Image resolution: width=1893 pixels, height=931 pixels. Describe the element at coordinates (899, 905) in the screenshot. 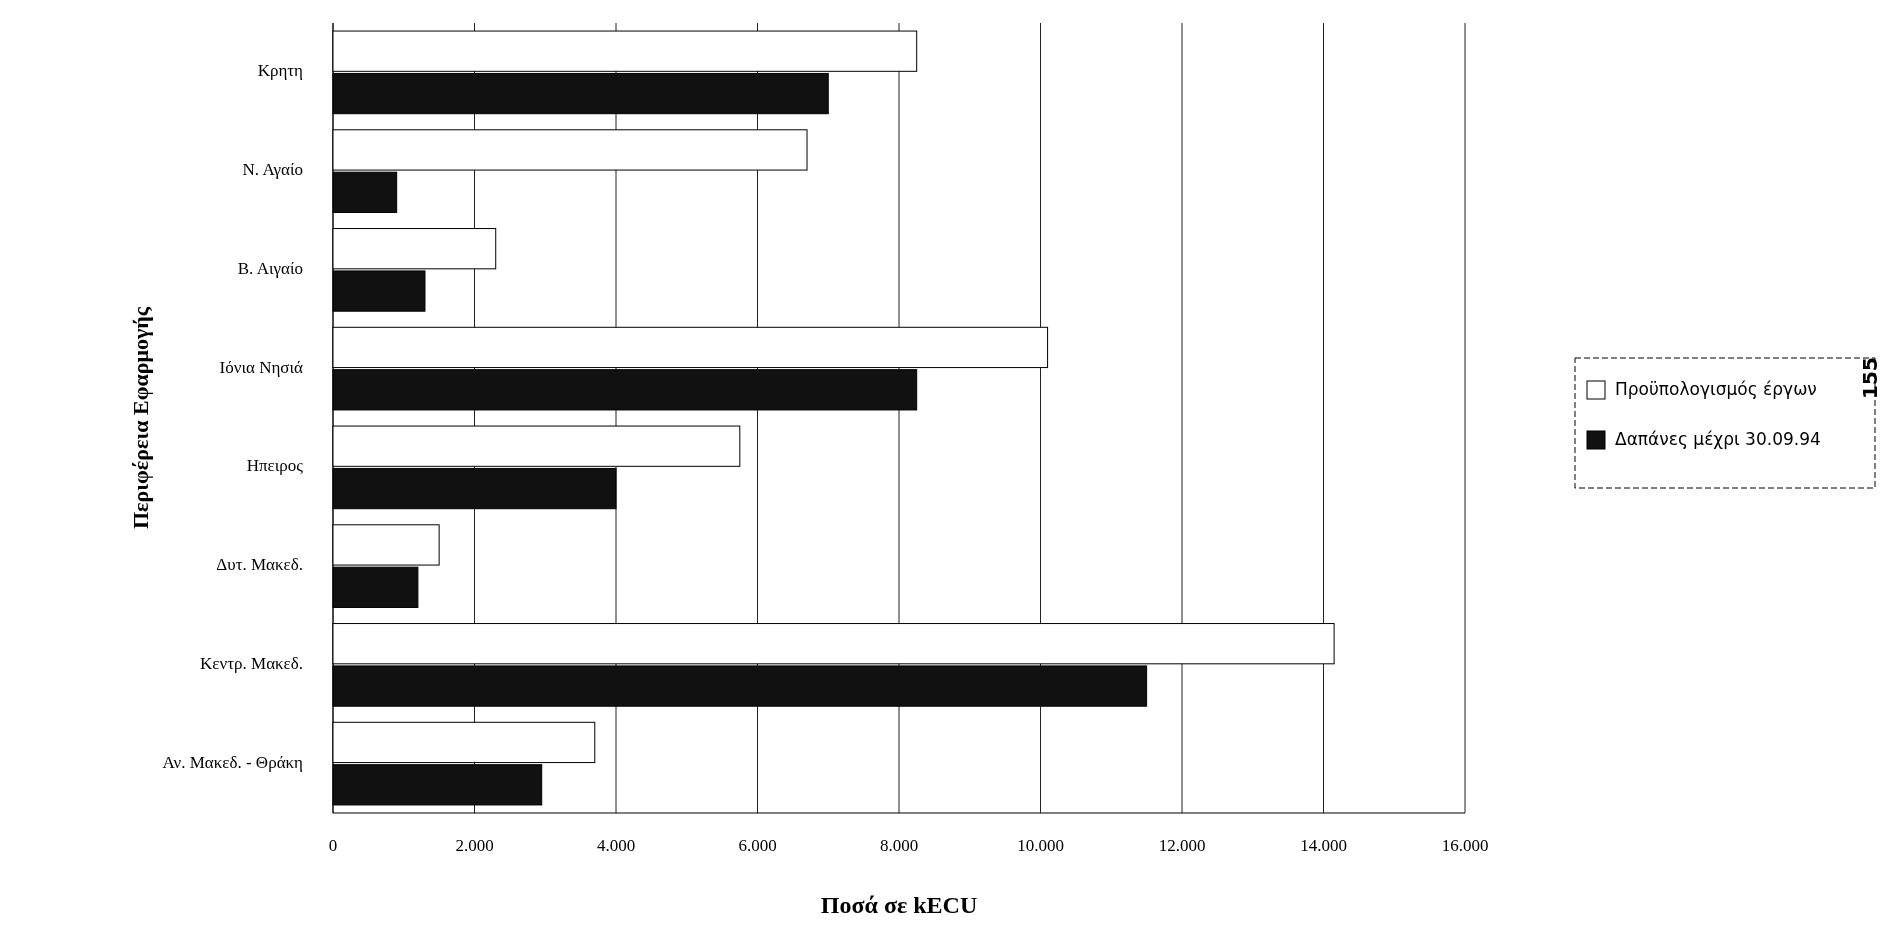

I see `x-axis-title: Ποσά σε kECU` at that location.